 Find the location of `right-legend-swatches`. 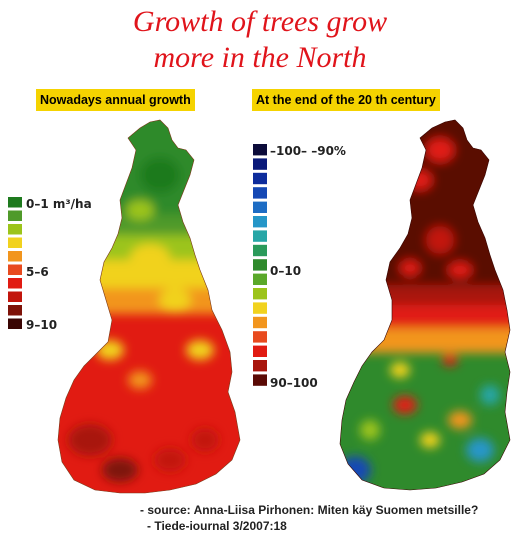

right-legend-swatches is located at coordinates (260, 265).